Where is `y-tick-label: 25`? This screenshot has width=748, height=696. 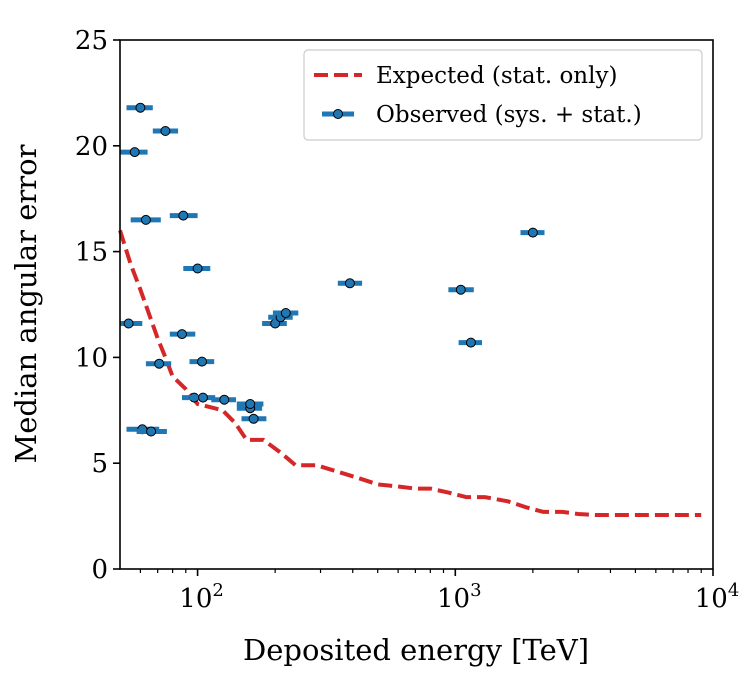 y-tick-label: 25 is located at coordinates (91, 41).